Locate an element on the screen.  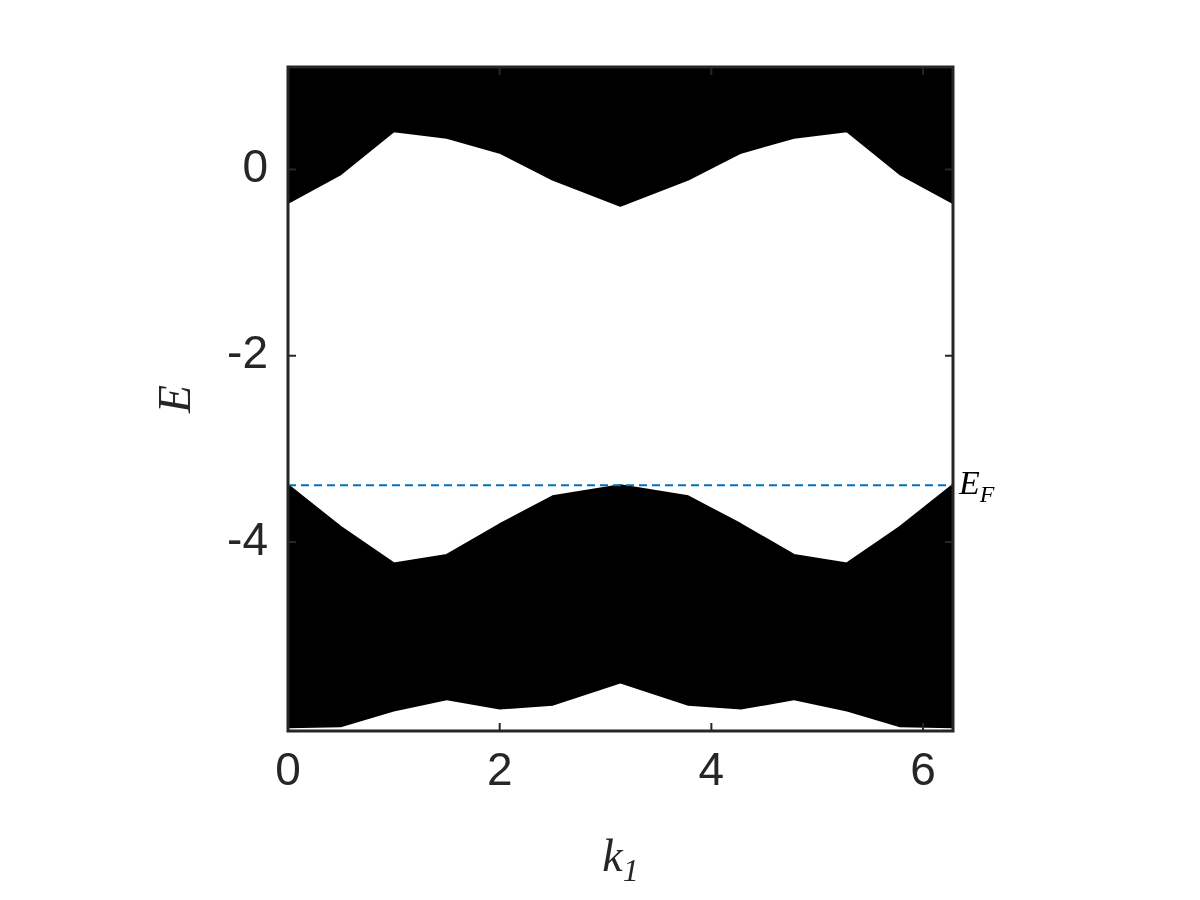
x-tick-label: 2 is located at coordinates (499, 769).